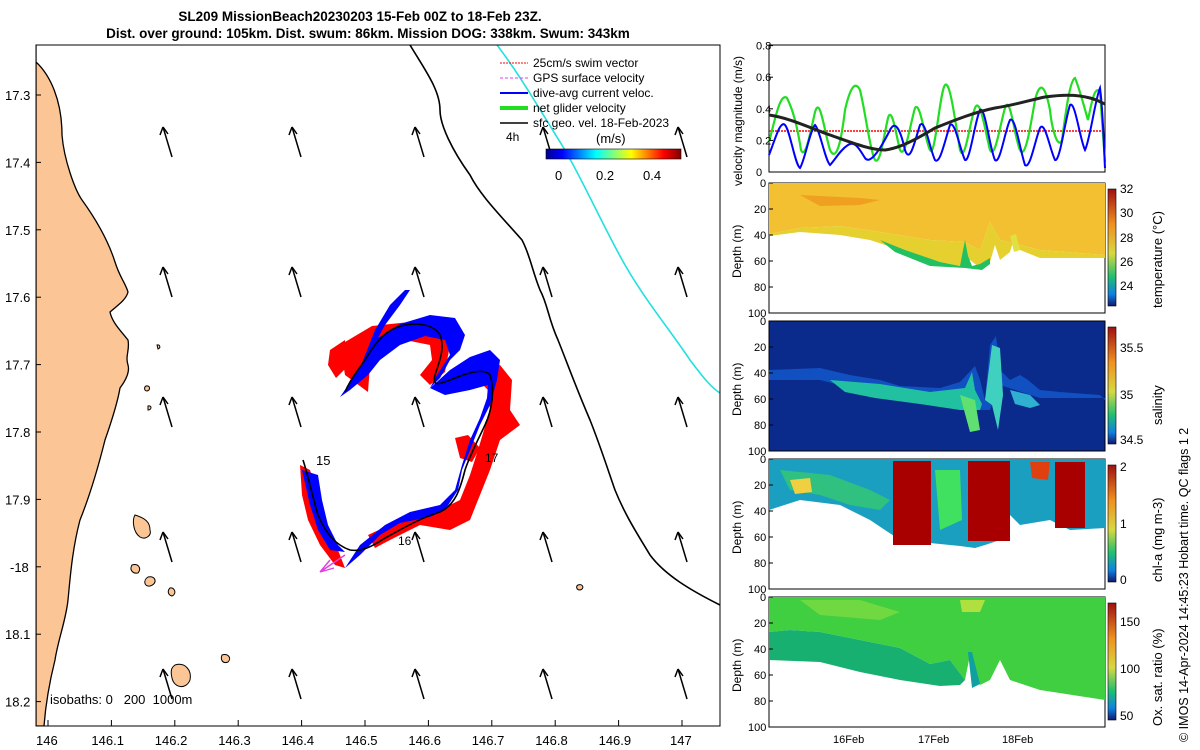 The height and width of the screenshot is (750, 1200). What do you see at coordinates (121, 699) in the screenshot?
I see `isobaths-label: isobaths: 0 200 1000m` at bounding box center [121, 699].